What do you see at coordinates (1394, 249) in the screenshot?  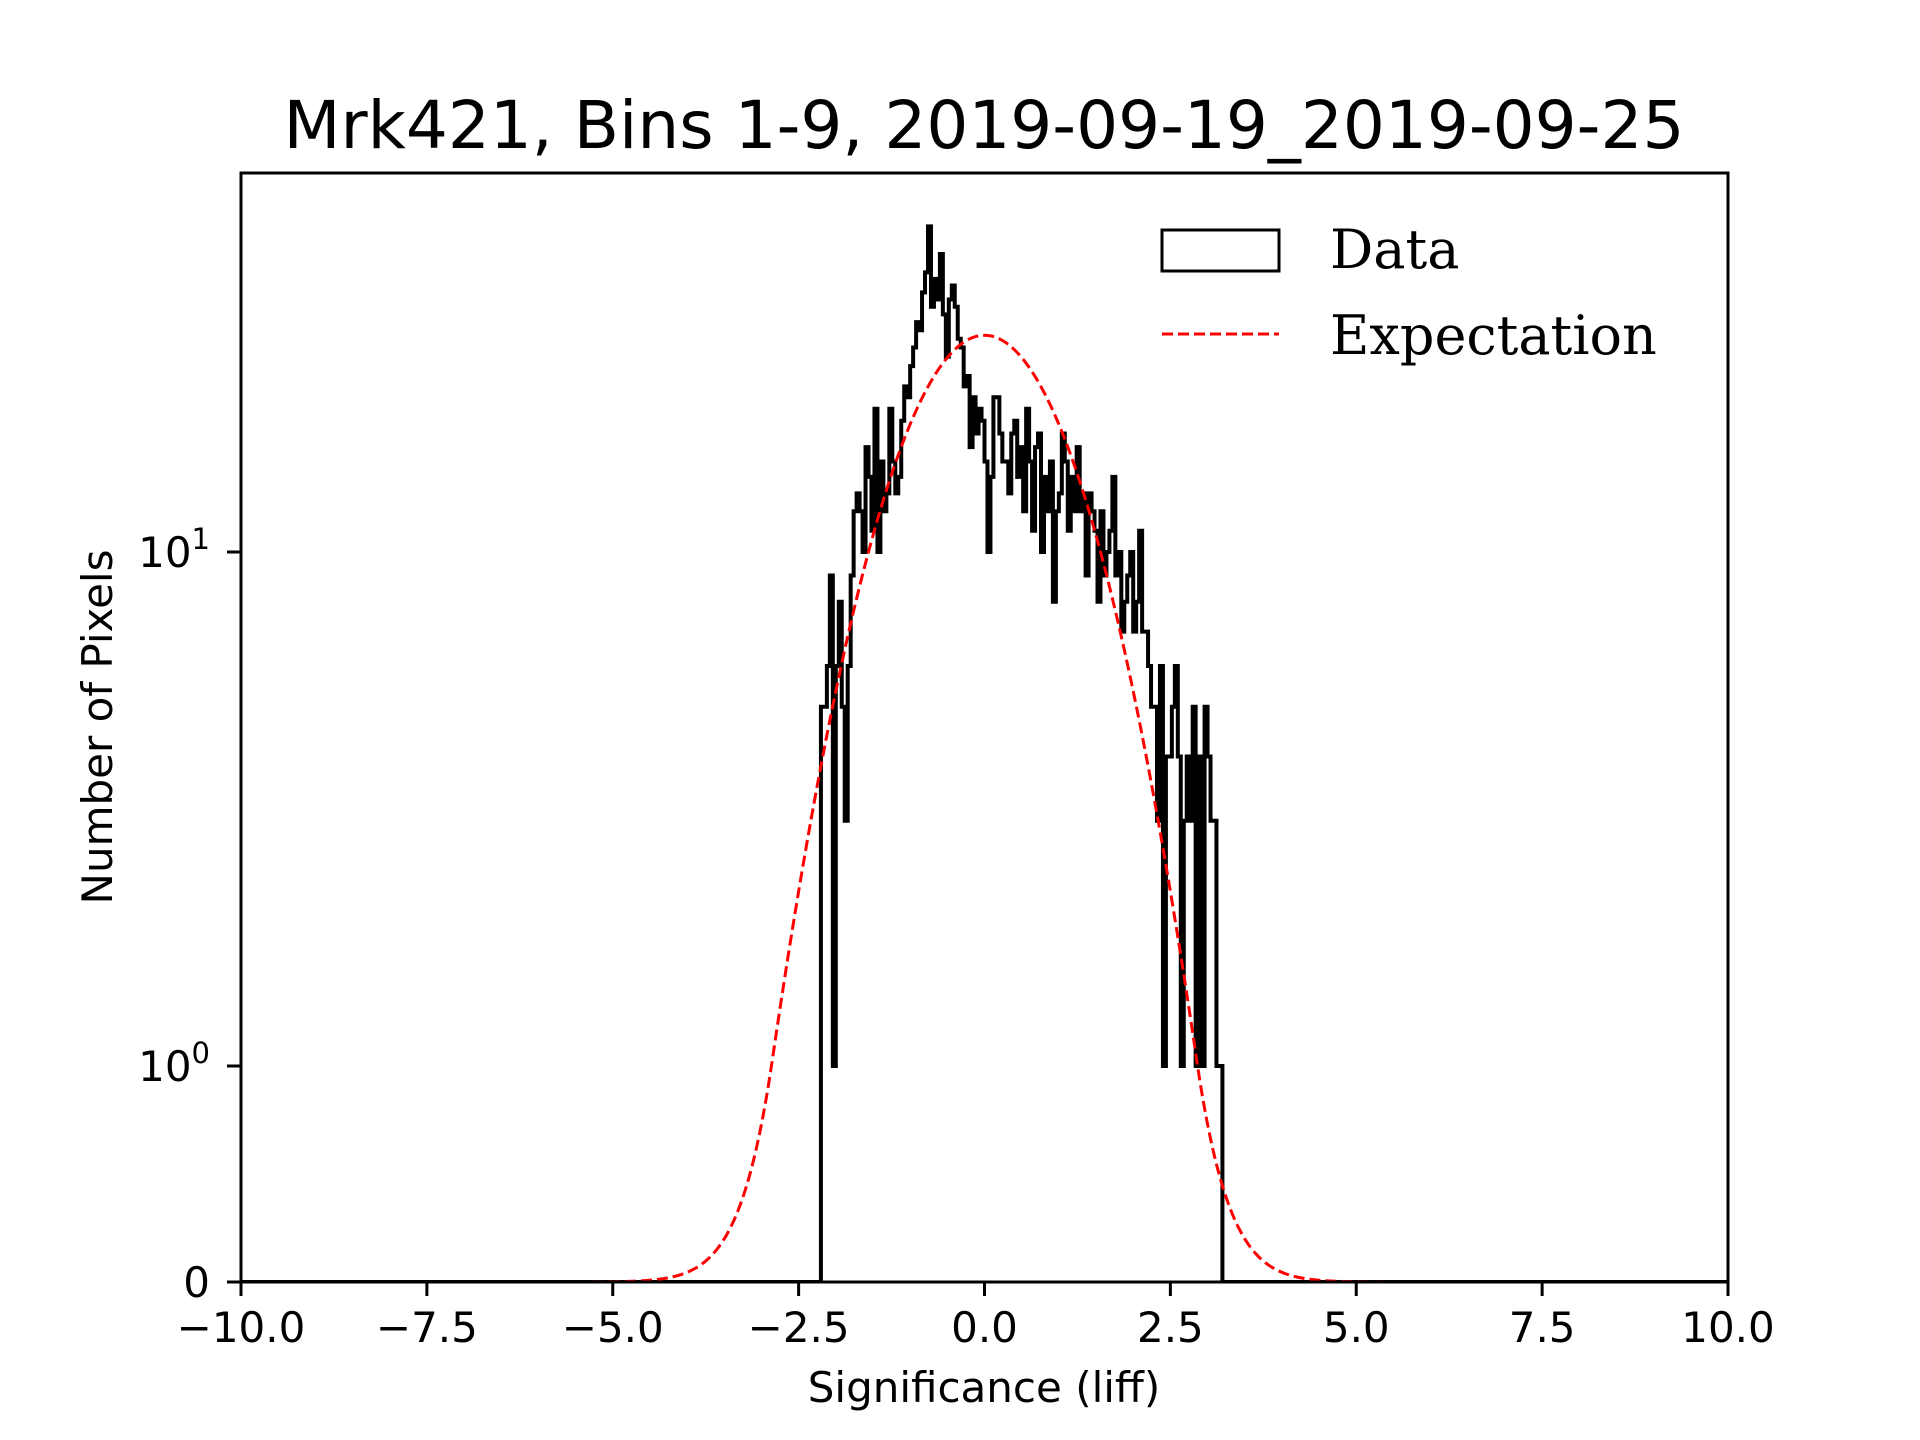 I see `legend-label-data: Data` at bounding box center [1394, 249].